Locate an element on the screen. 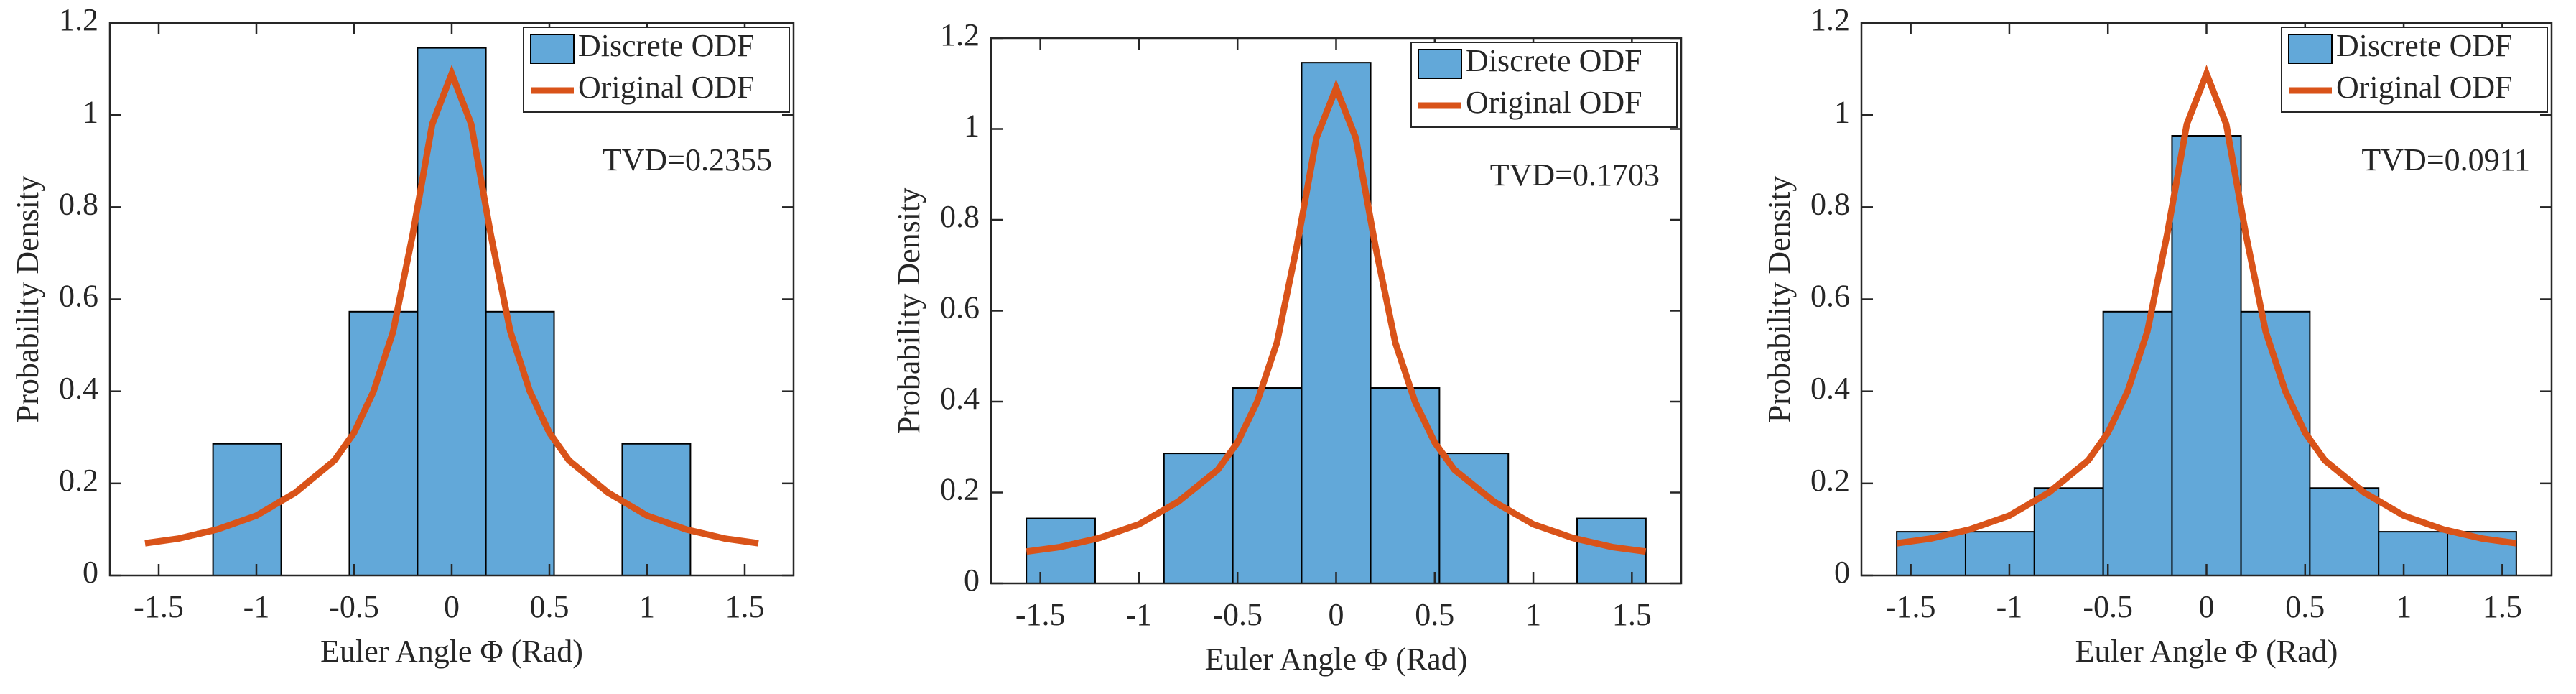 Image resolution: width=2576 pixels, height=694 pixels. annotation: TVD=0.2355 is located at coordinates (687, 159).